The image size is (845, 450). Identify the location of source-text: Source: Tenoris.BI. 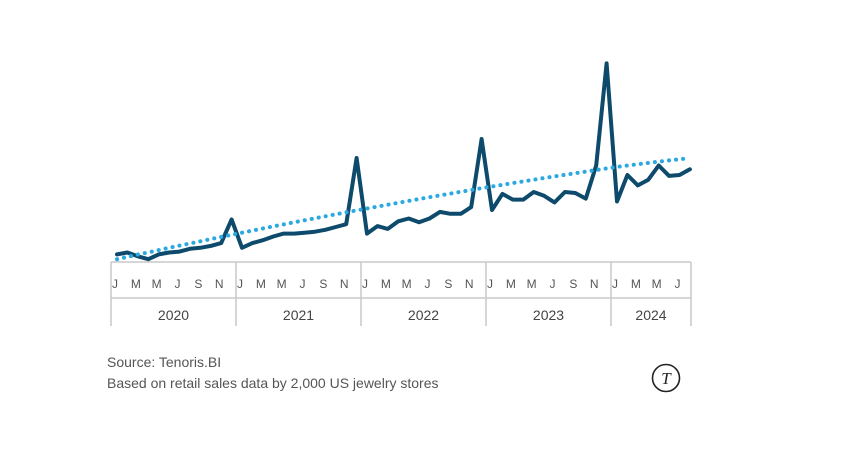
(164, 362).